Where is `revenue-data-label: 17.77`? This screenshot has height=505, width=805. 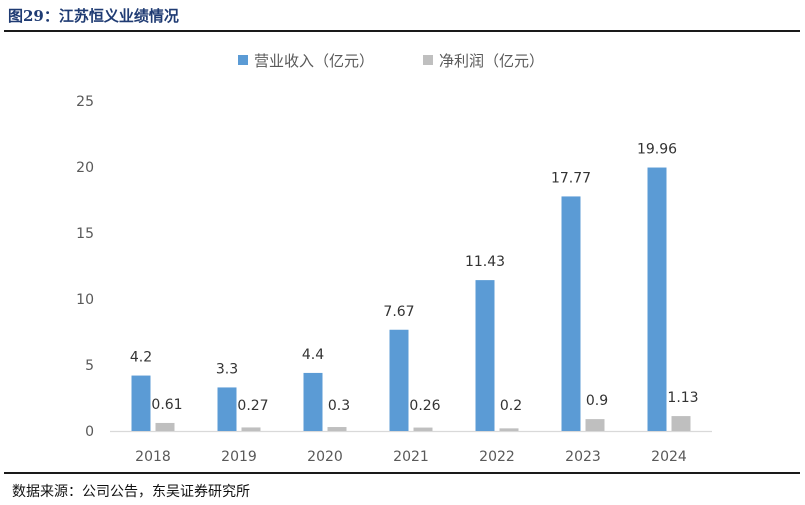
revenue-data-label: 17.77 is located at coordinates (571, 178).